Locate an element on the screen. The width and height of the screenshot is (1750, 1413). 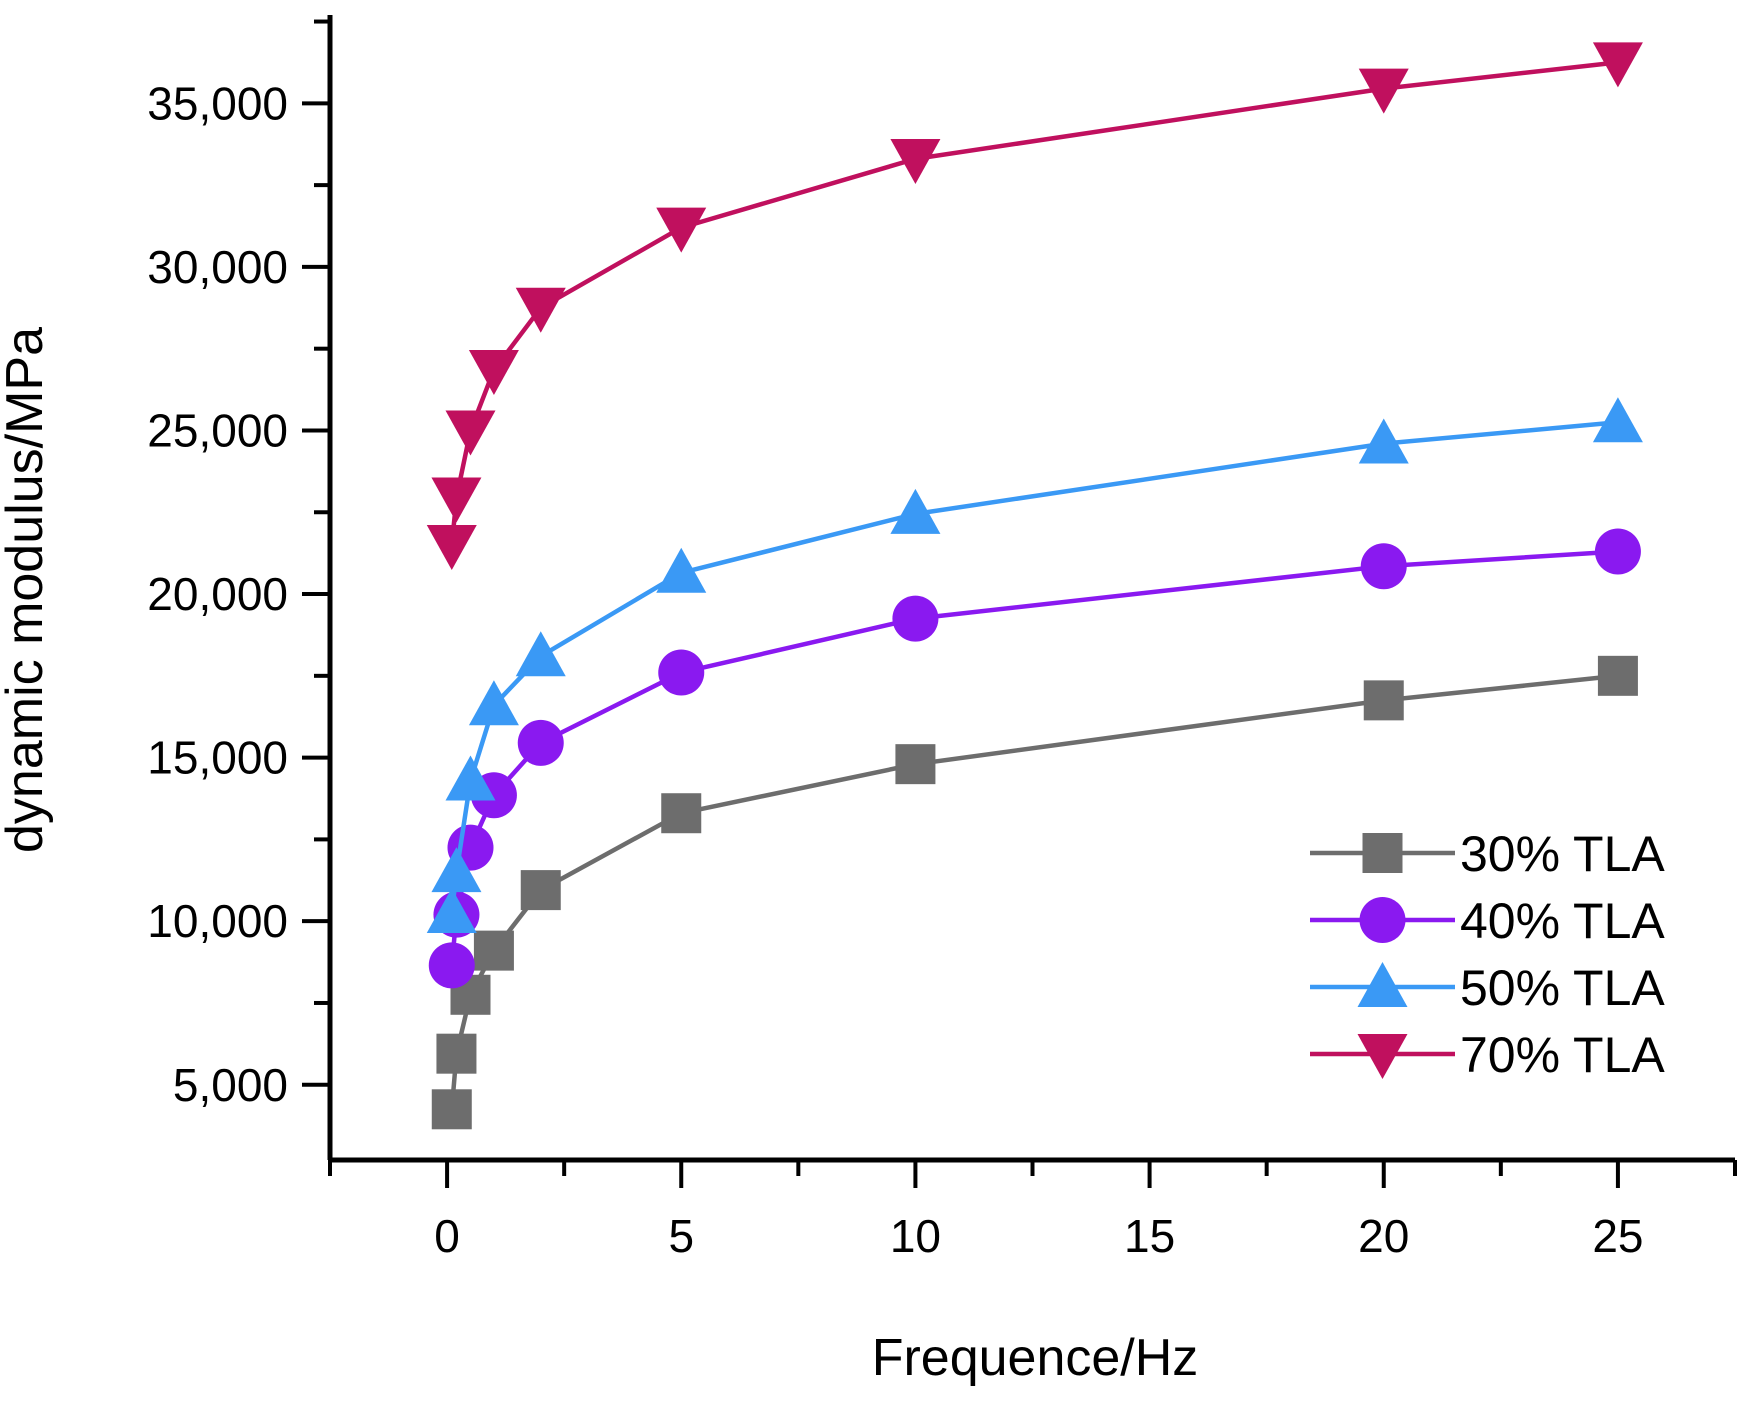
y-tick-label: 20,000 is located at coordinates (217, 594).